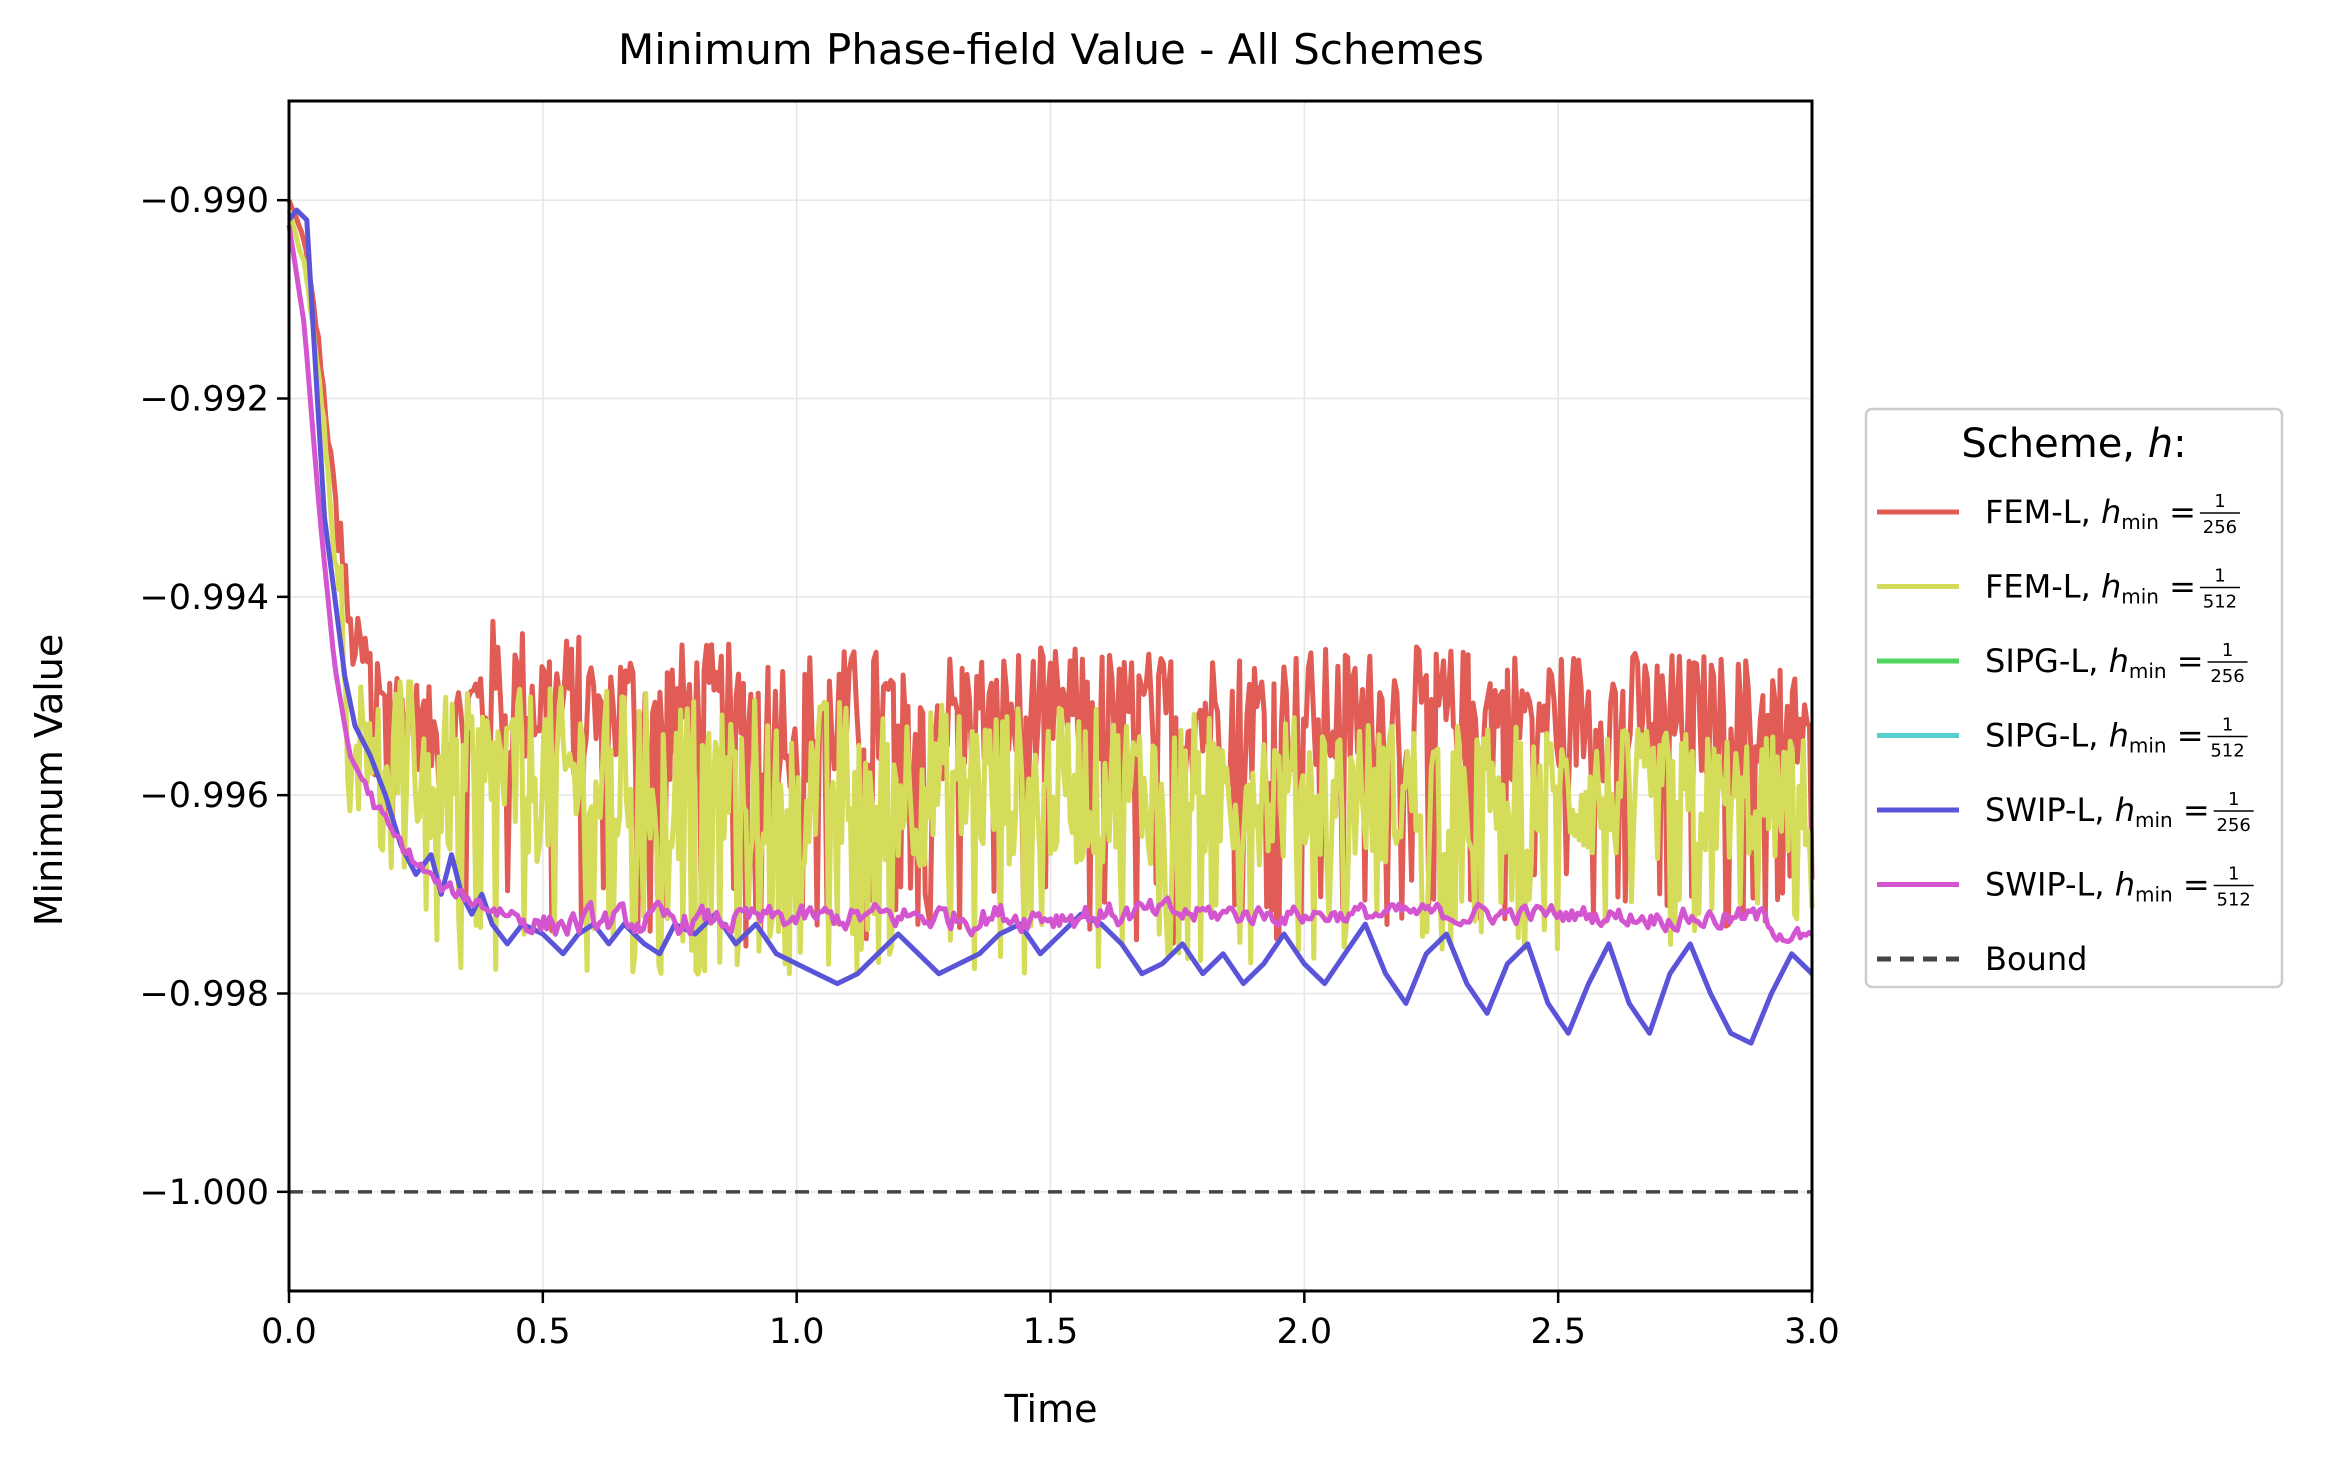 Image resolution: width=2345 pixels, height=1458 pixels. I want to click on legend-entry: SWIP-L, hmin = 1 512, so click(2065, 887).